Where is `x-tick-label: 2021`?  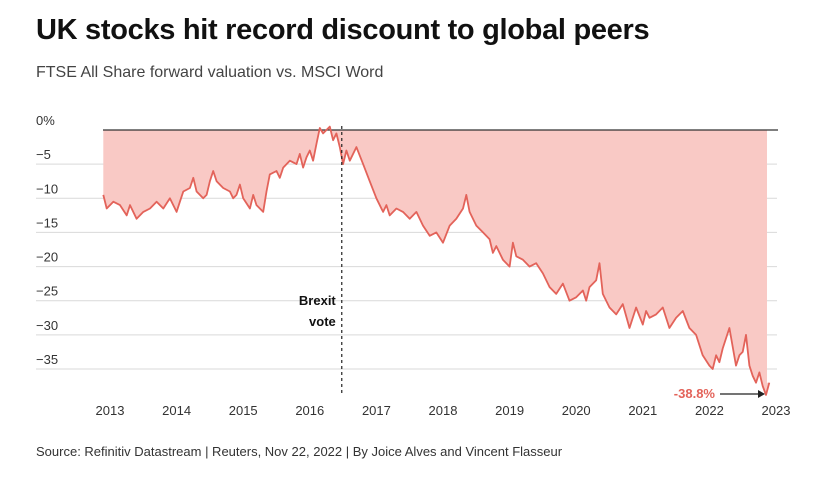
x-tick-label: 2021 is located at coordinates (642, 410).